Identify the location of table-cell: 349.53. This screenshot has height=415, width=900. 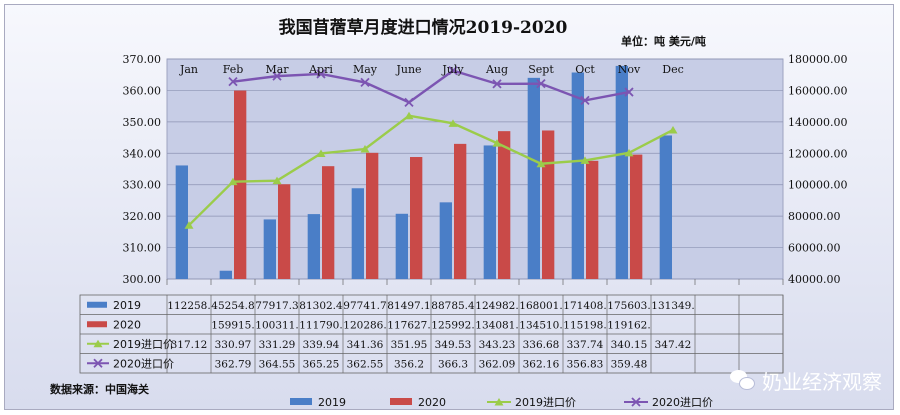
(453, 345).